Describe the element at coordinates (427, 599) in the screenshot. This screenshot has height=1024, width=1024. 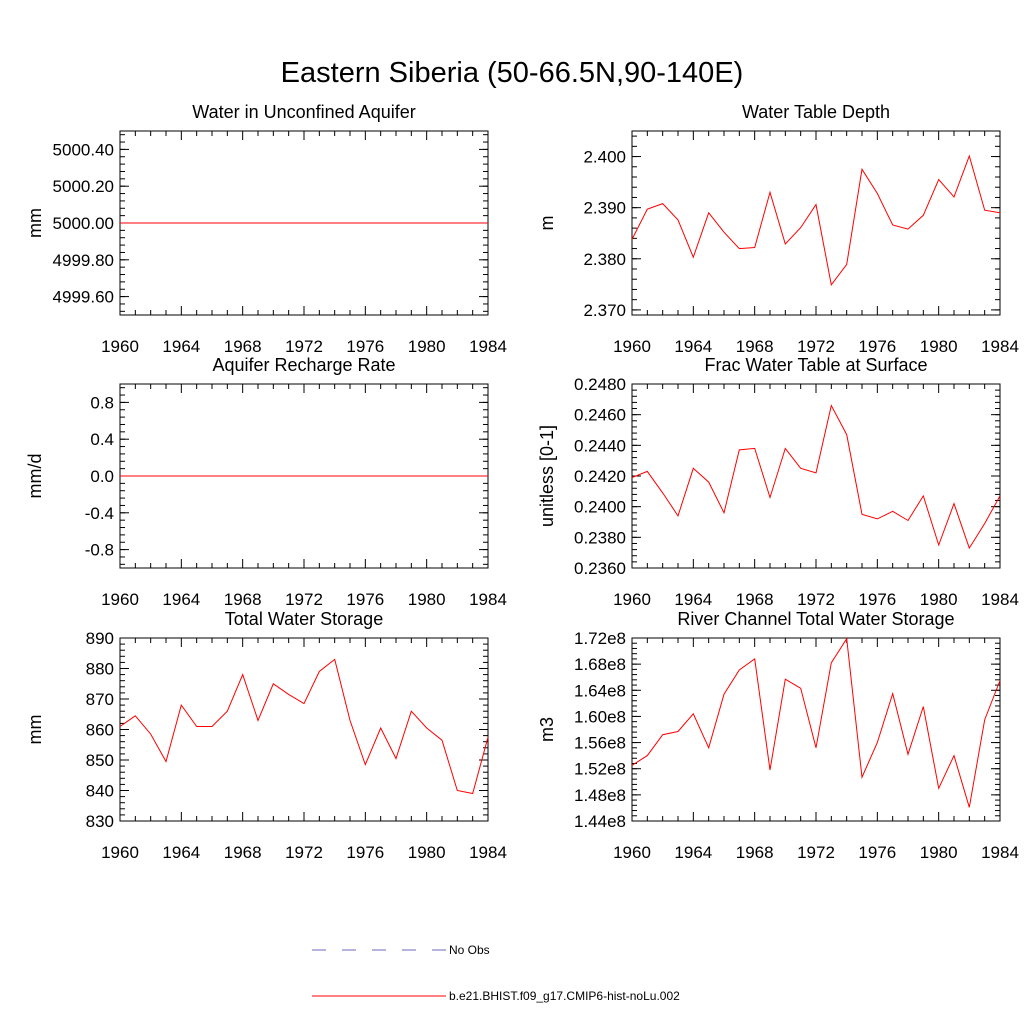
I see `panel-aquifer-recharge-rate-xtick-label: 1980` at that location.